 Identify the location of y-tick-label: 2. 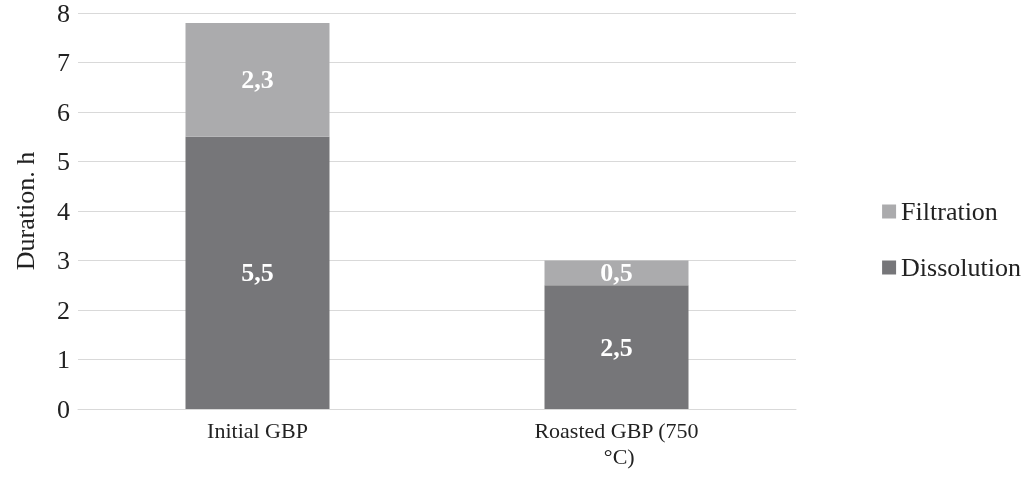
(63, 310).